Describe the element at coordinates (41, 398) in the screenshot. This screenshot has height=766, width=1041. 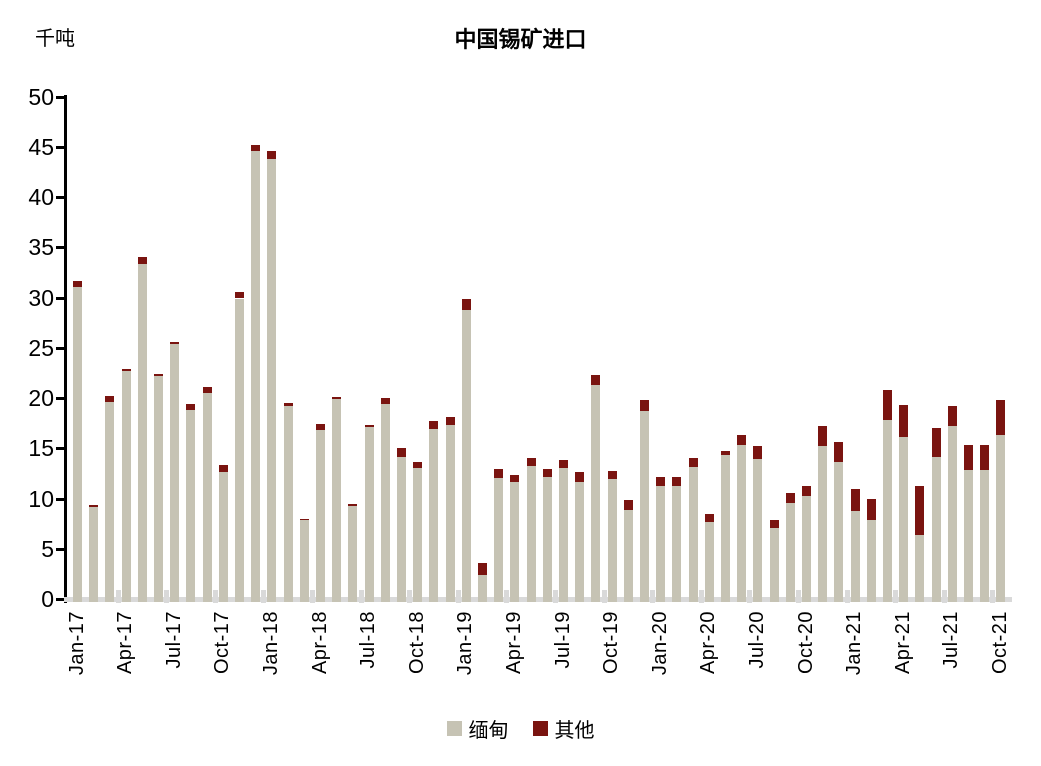
I see `y-tick-label: 20` at that location.